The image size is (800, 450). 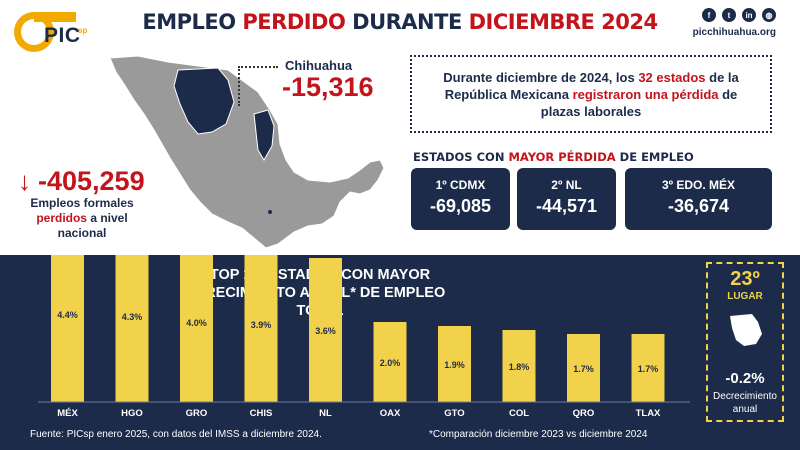 I want to click on bar-hgo, so click(x=132, y=328).